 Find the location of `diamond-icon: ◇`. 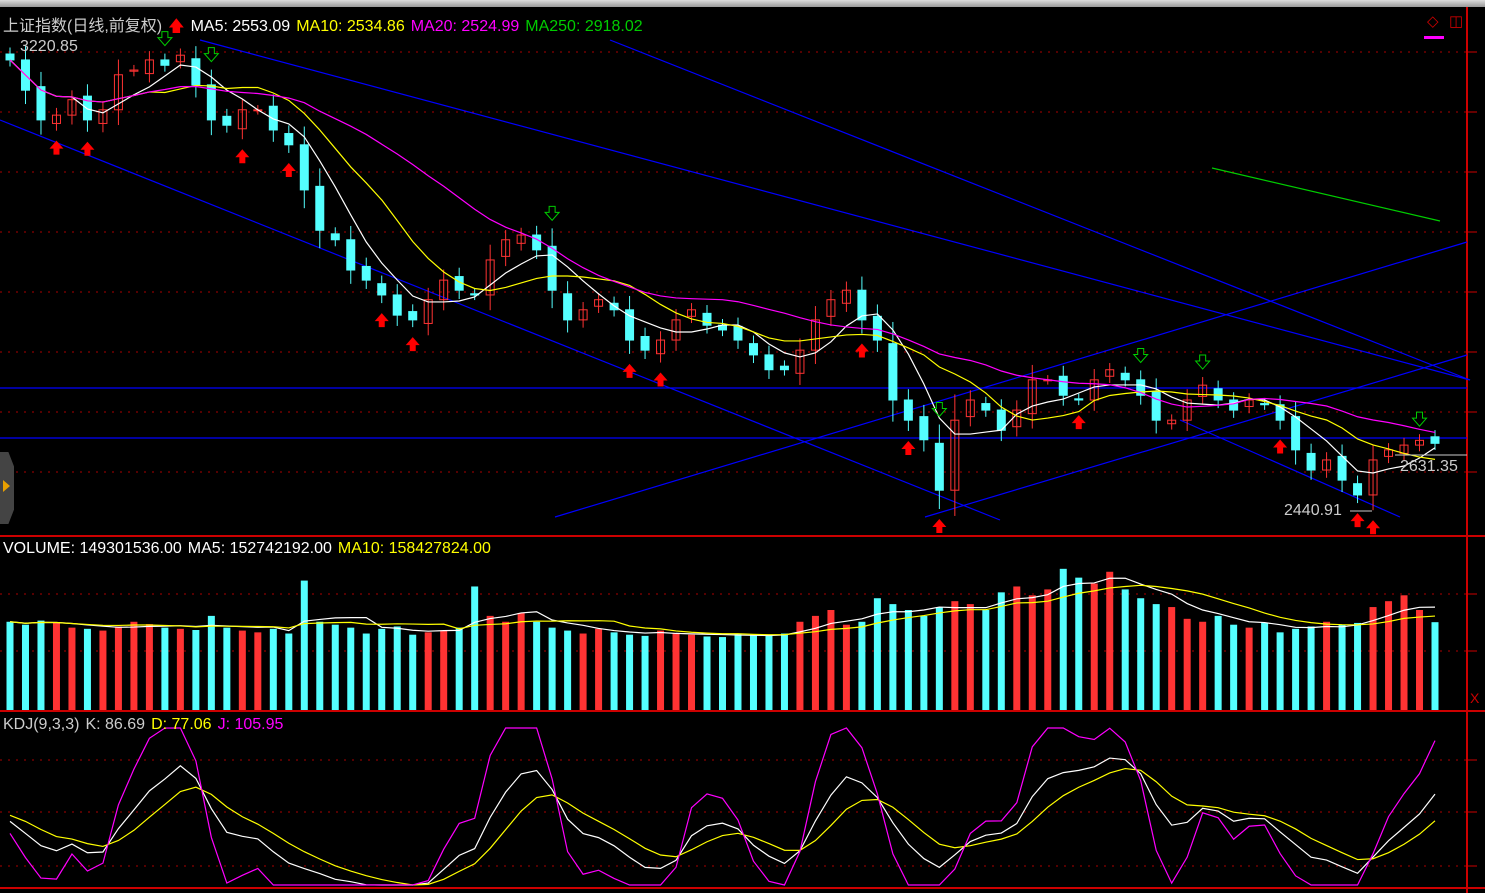

diamond-icon: ◇ is located at coordinates (1433, 21).